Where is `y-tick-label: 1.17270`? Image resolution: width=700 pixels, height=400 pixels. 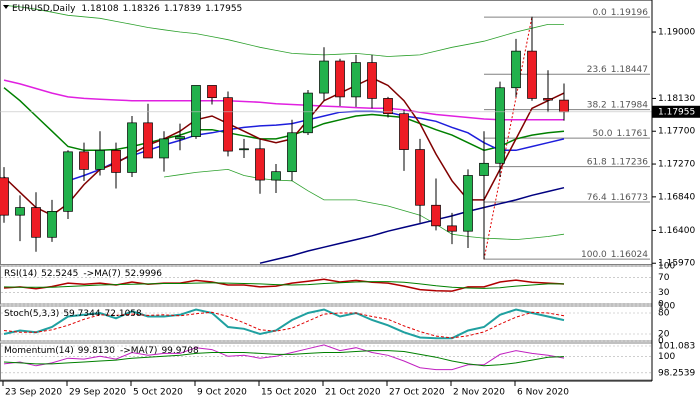 y-tick-label: 1.17270 is located at coordinates (676, 165).